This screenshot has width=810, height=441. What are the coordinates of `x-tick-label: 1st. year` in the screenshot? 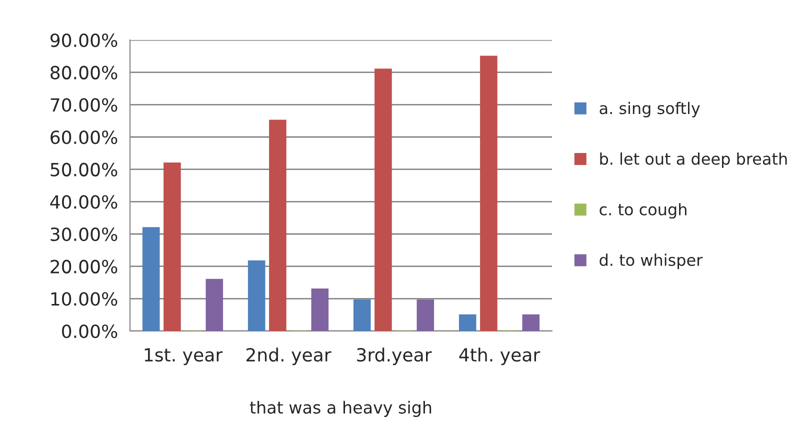 It's located at (183, 357).